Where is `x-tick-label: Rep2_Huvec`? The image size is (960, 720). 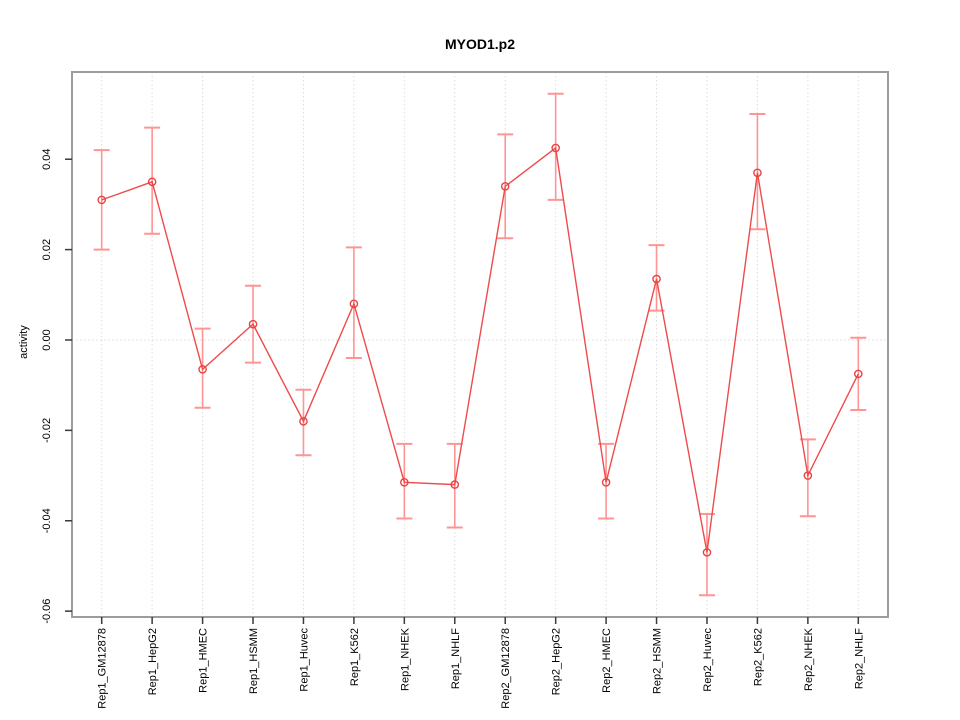 x-tick-label: Rep2_Huvec is located at coordinates (708, 660).